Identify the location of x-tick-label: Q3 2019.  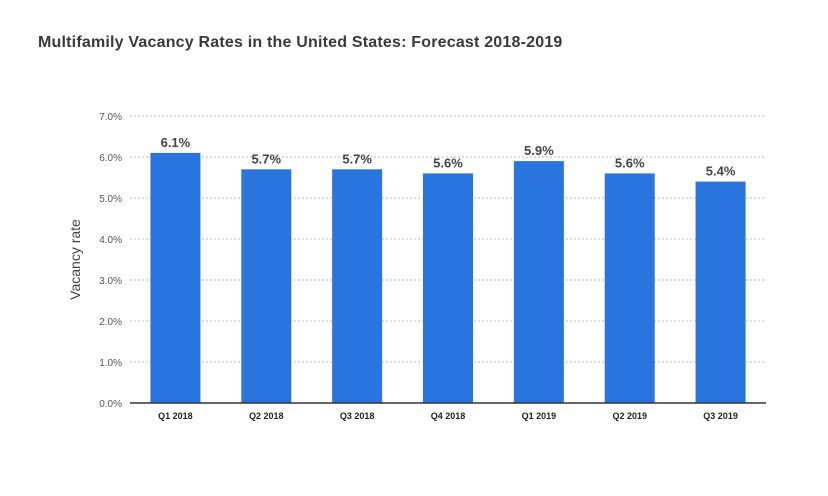
(720, 416).